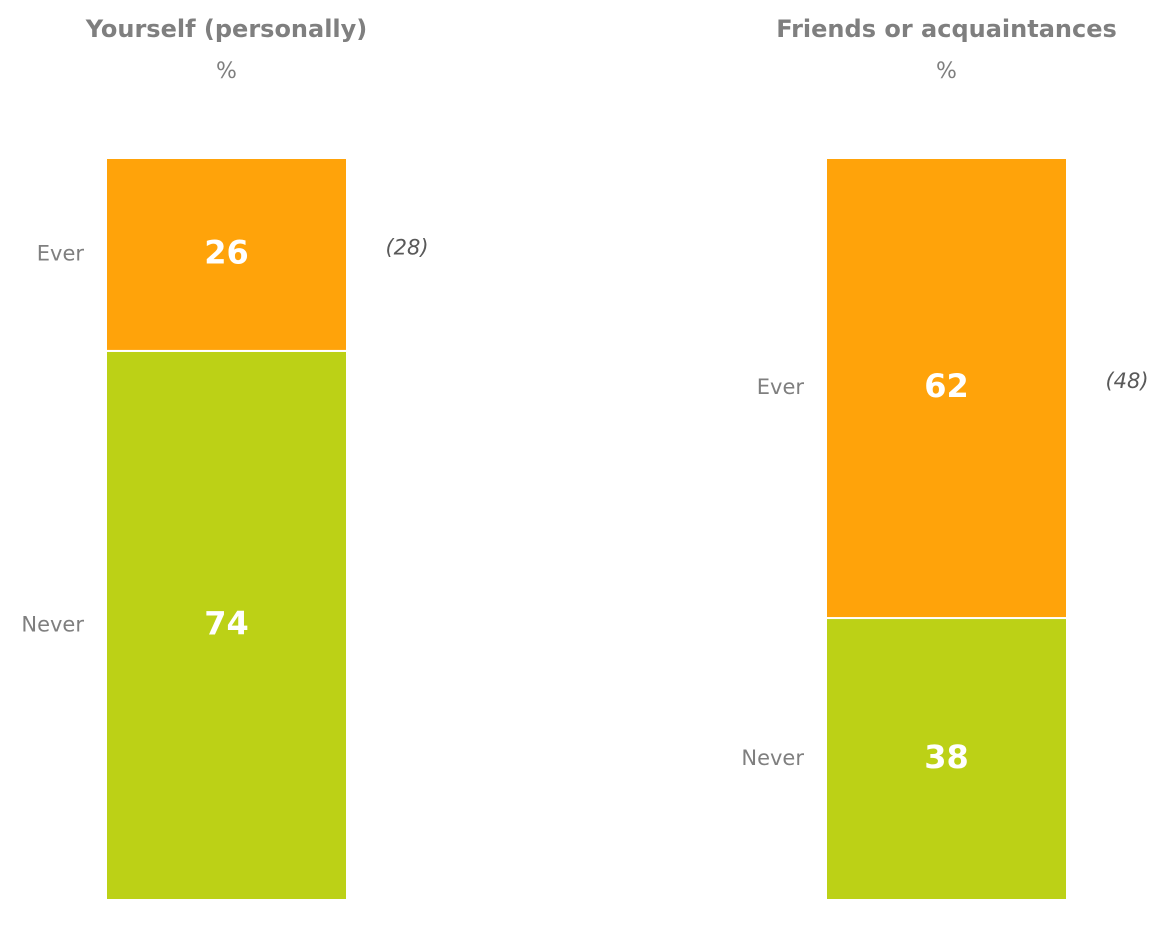 The width and height of the screenshot is (1165, 927). What do you see at coordinates (226, 623) in the screenshot?
I see `value-label: 74` at bounding box center [226, 623].